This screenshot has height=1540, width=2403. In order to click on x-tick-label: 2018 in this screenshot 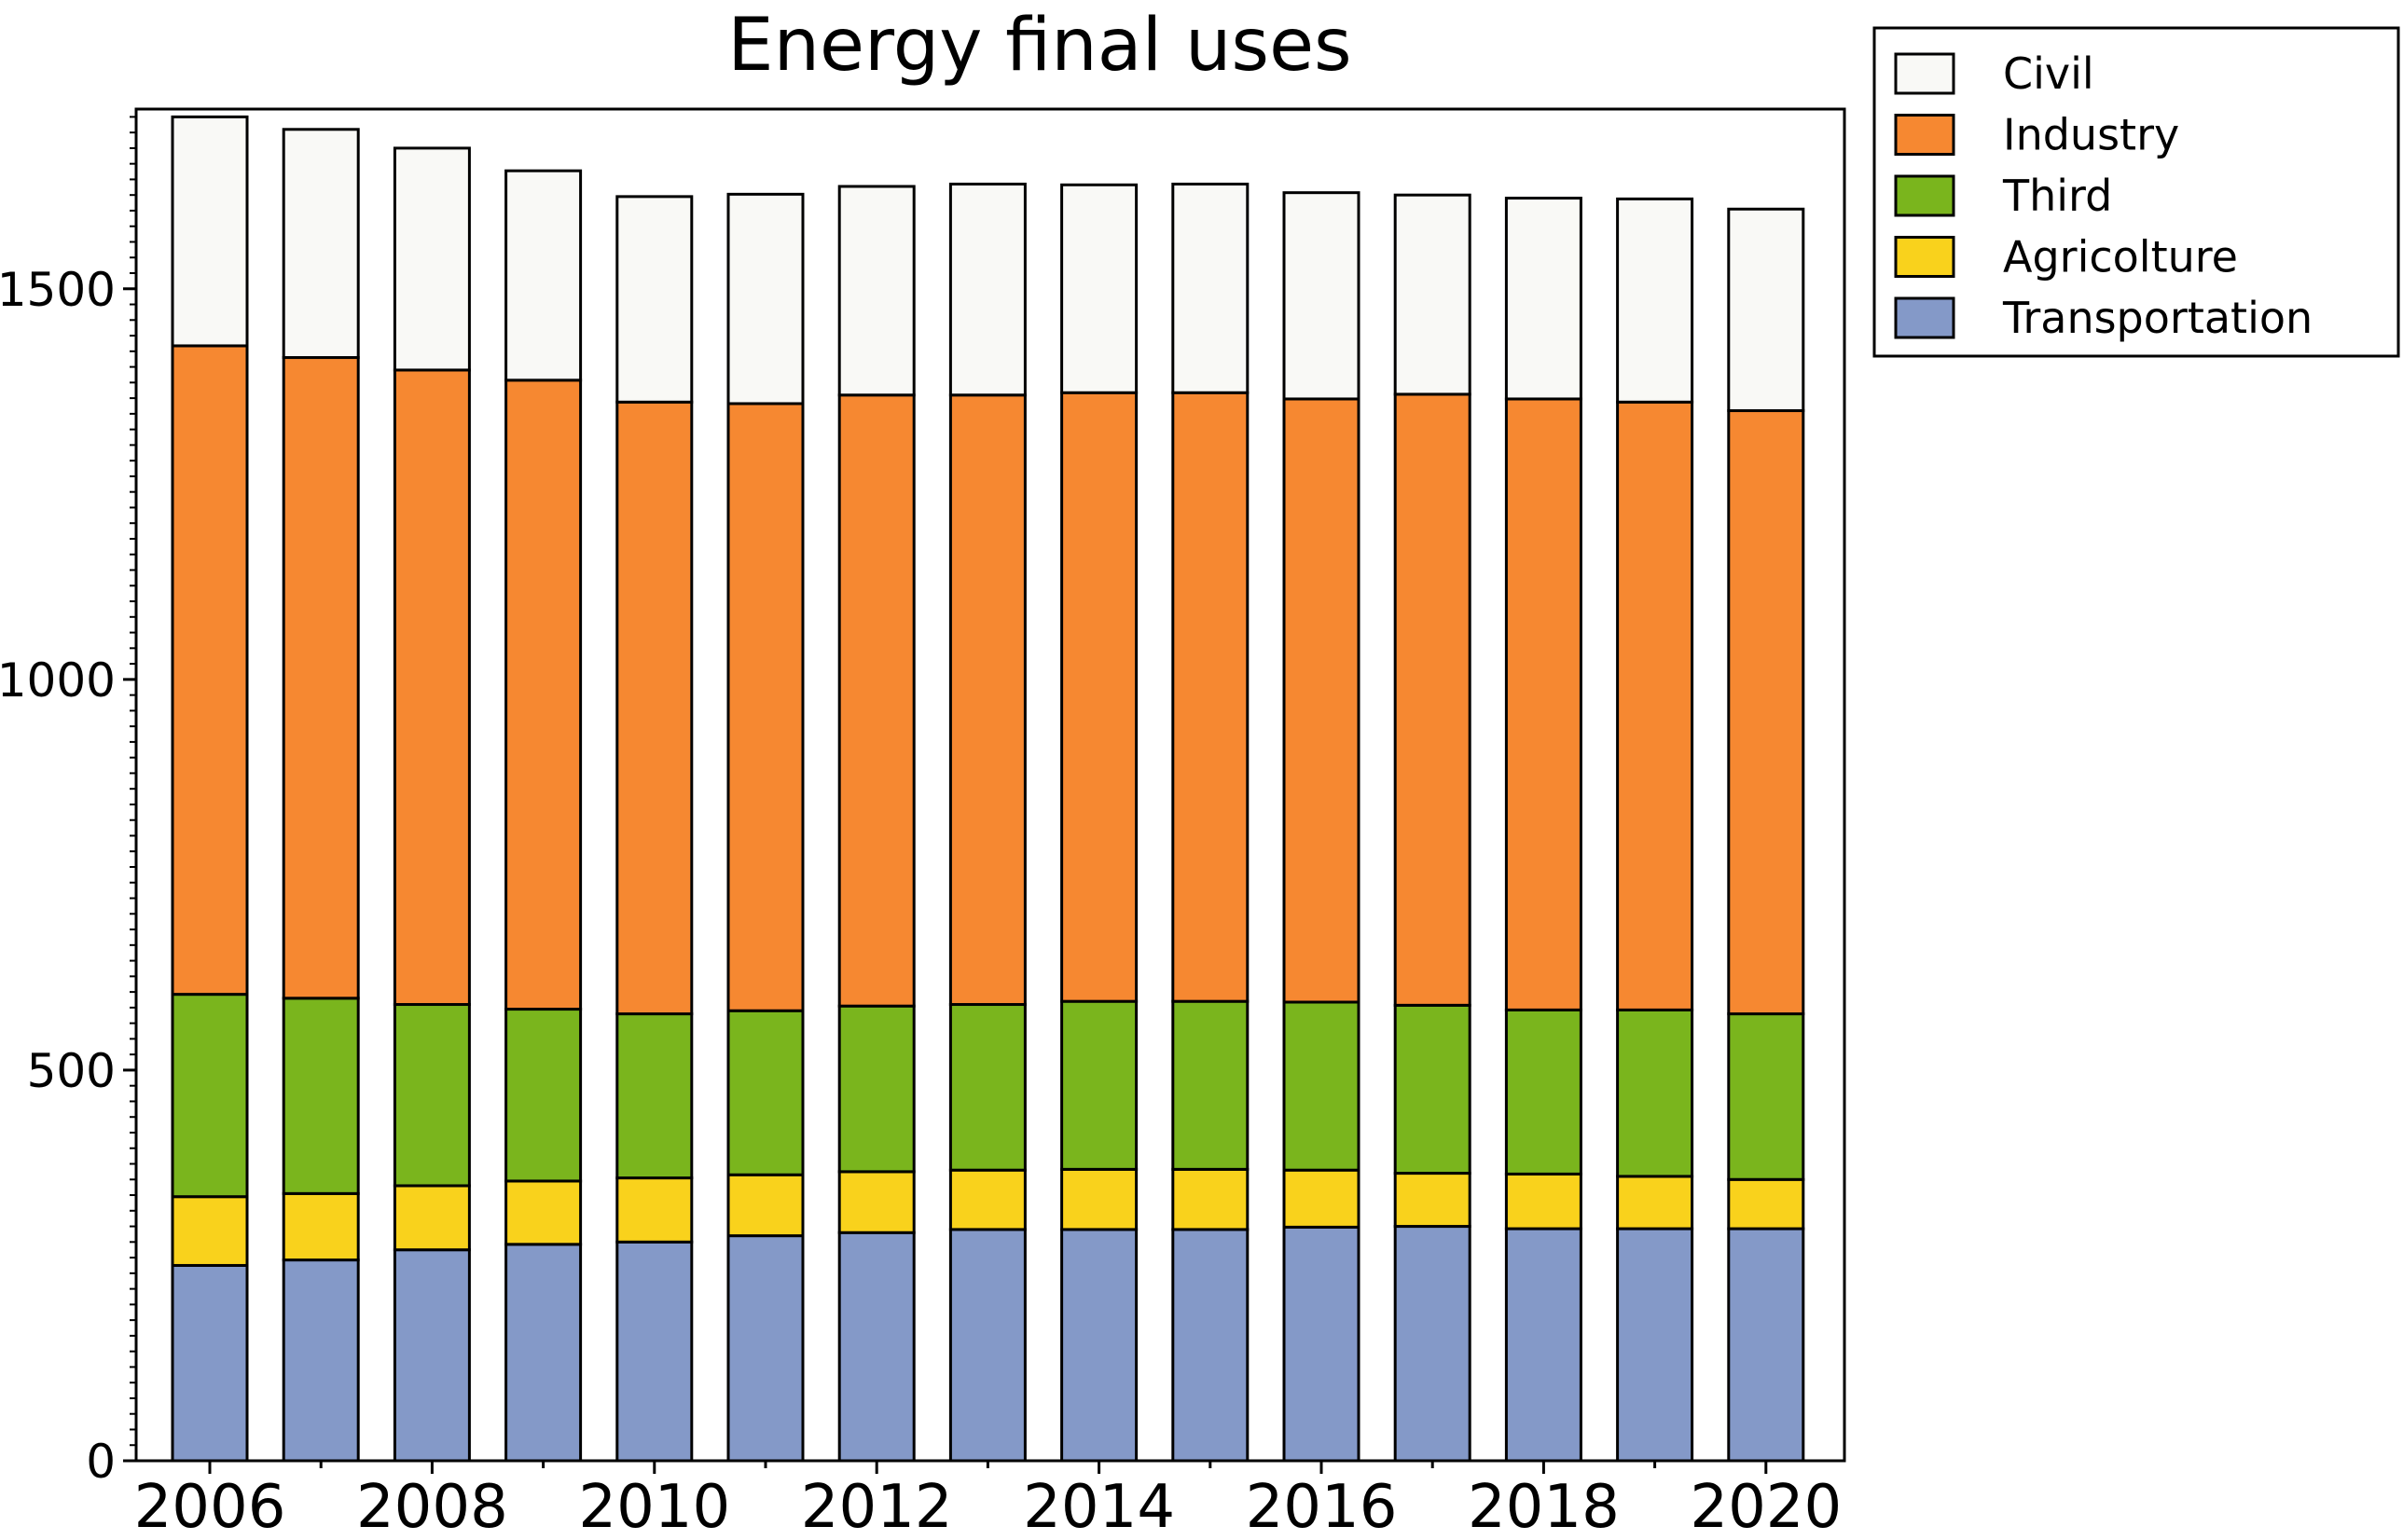, I will do `click(1544, 1506)`.